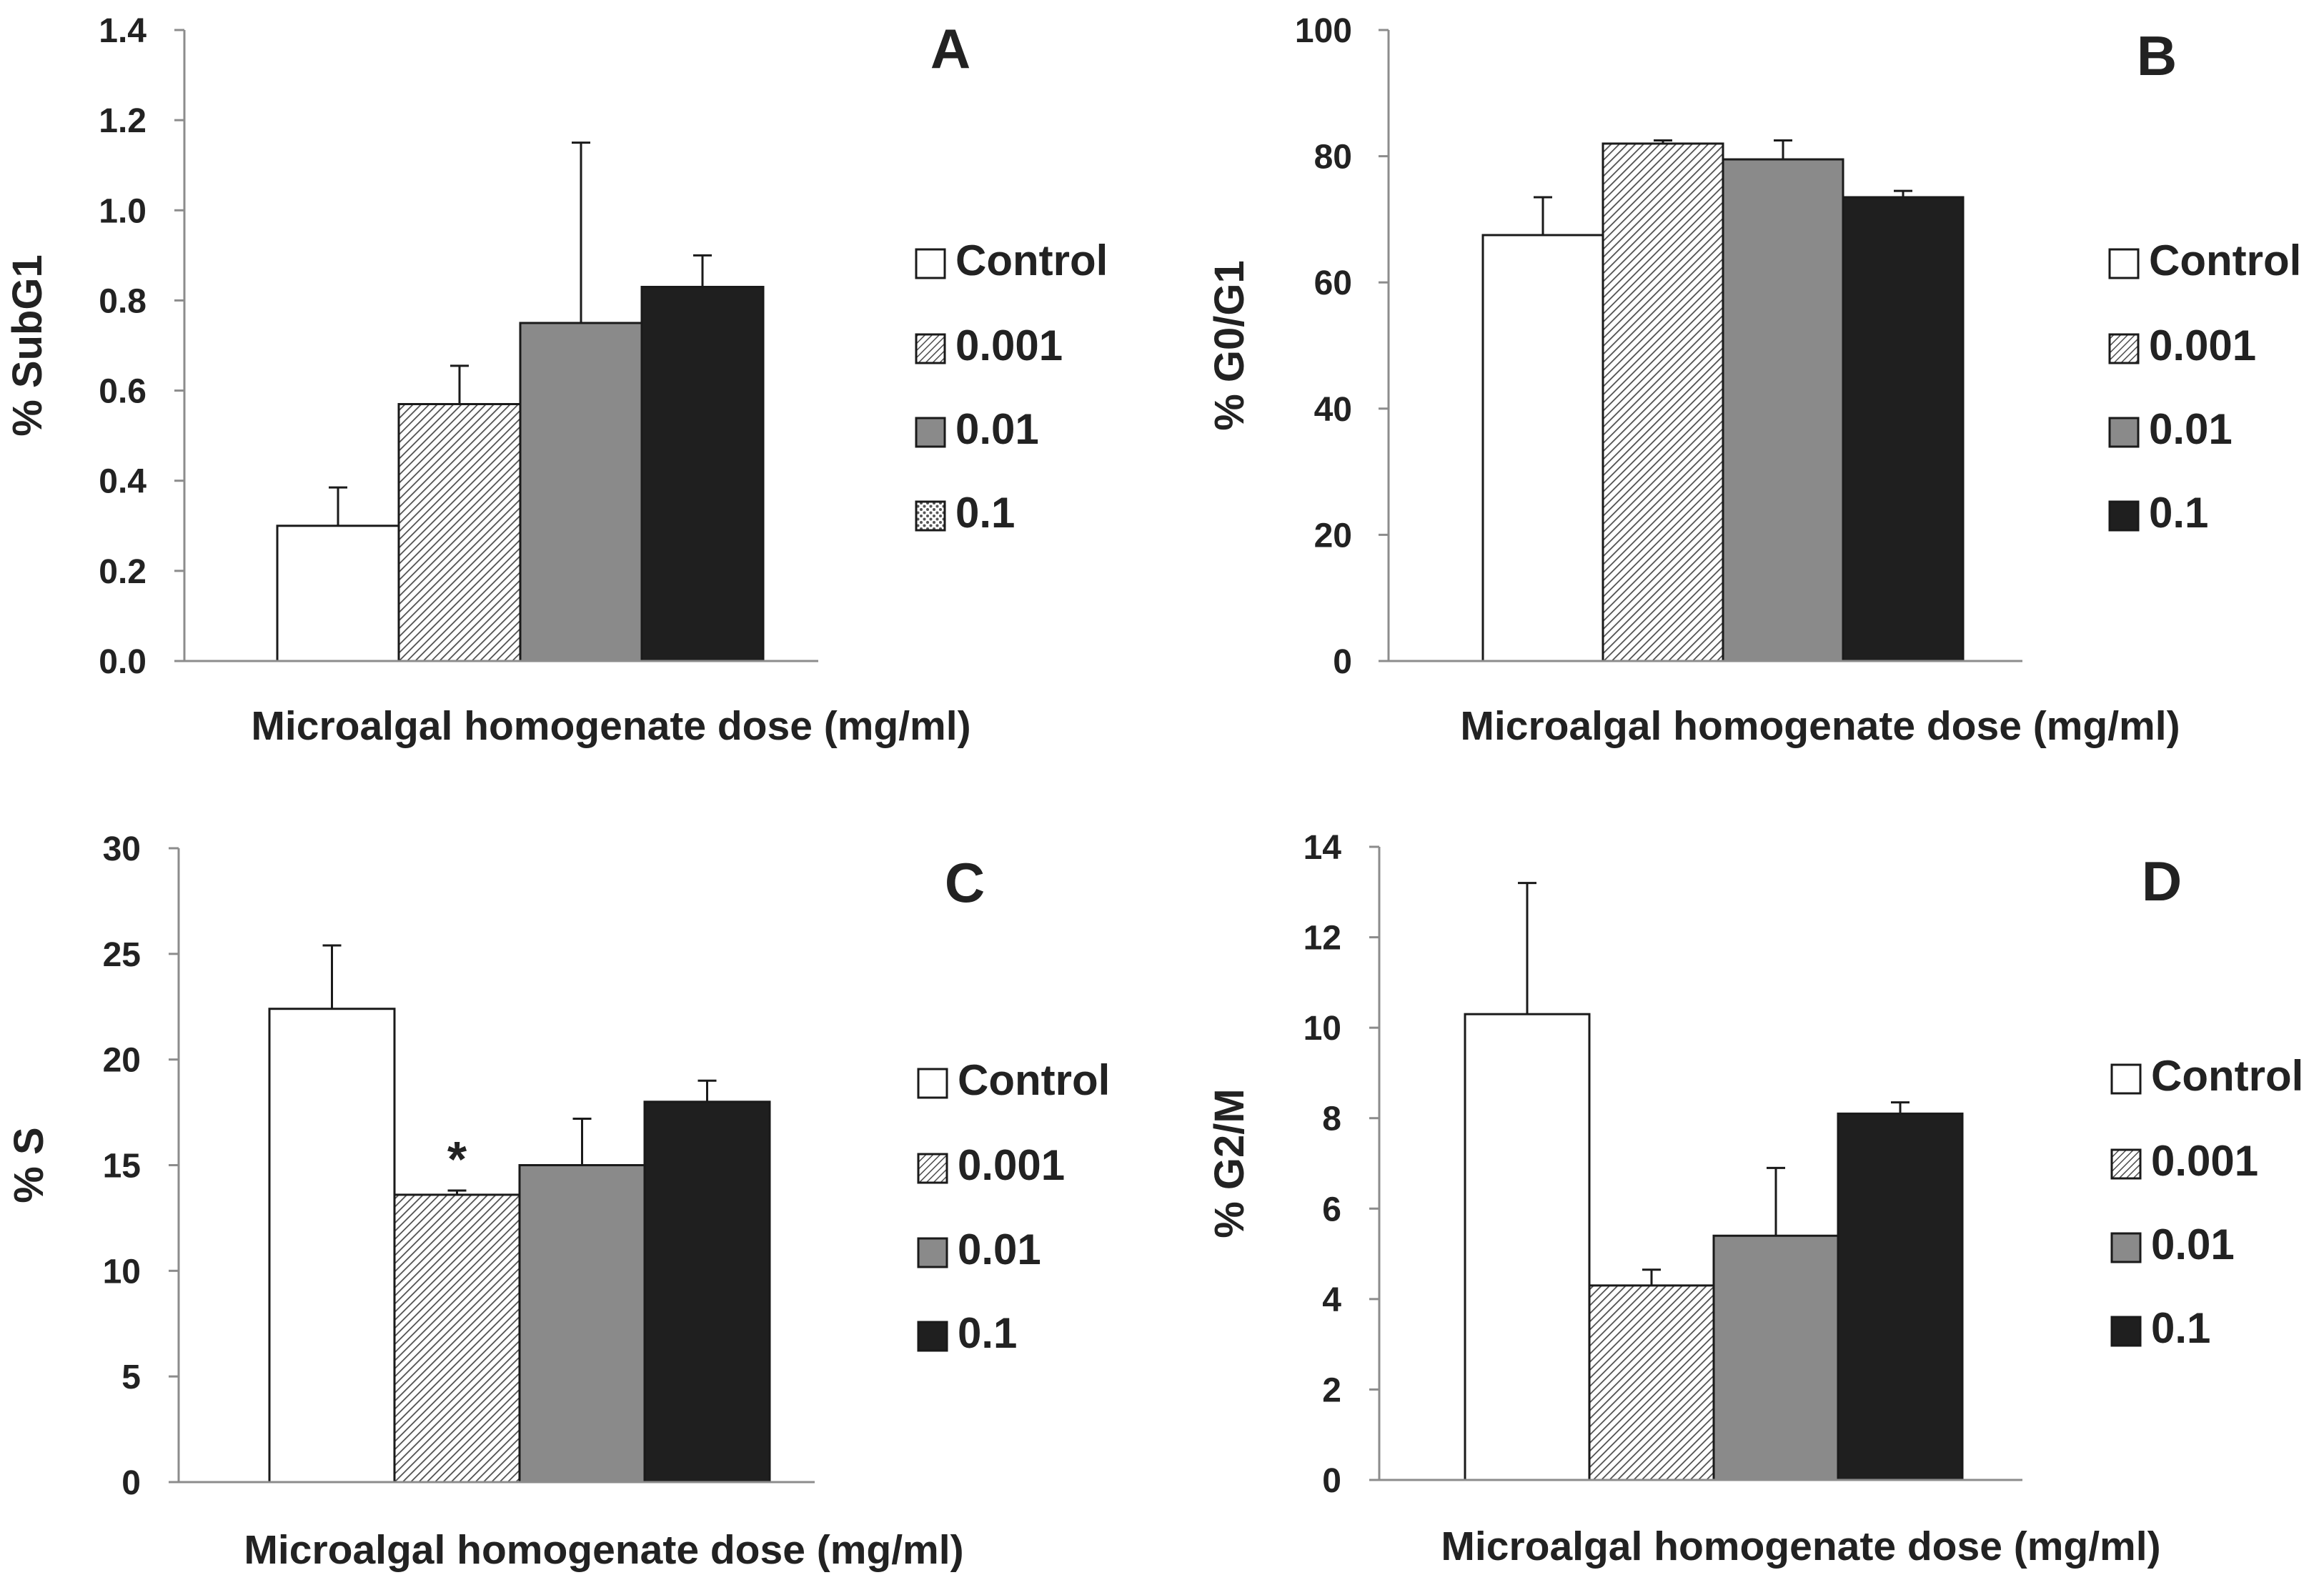 The width and height of the screenshot is (2324, 1580). What do you see at coordinates (965, 882) in the screenshot?
I see `panel-letter: C` at bounding box center [965, 882].